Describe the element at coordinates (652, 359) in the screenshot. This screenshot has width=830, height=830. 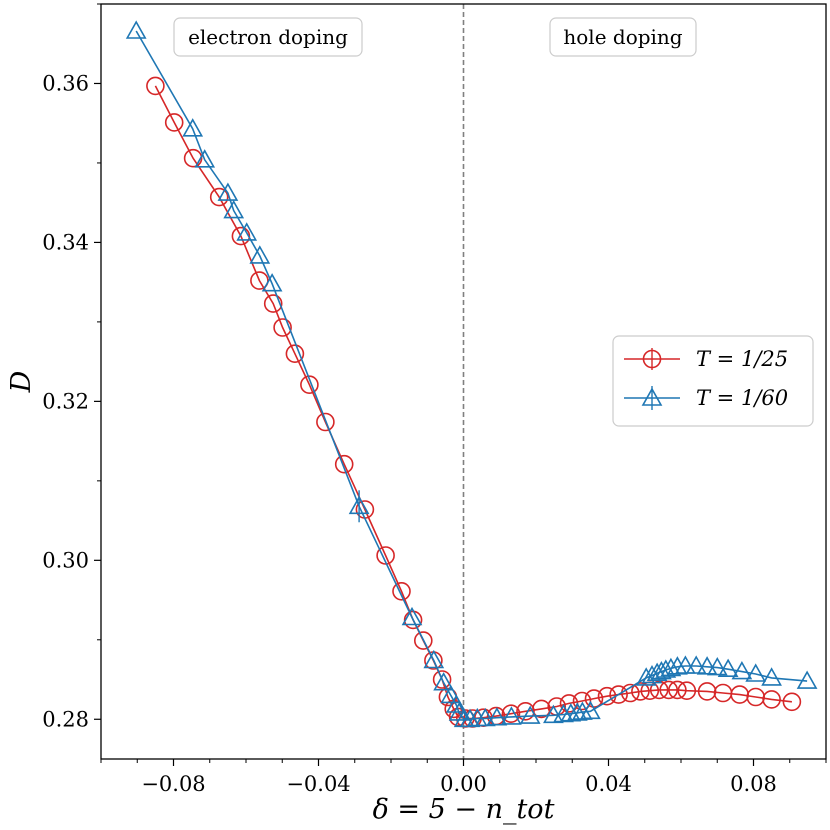
I see `legend-circle-icon` at that location.